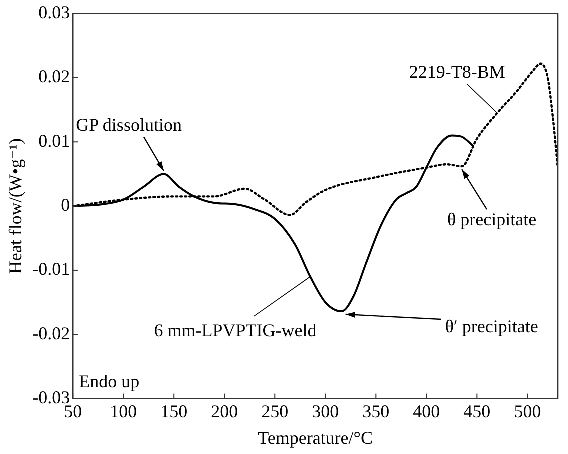  What do you see at coordinates (528, 411) in the screenshot?
I see `x-tick-label: 500` at bounding box center [528, 411].